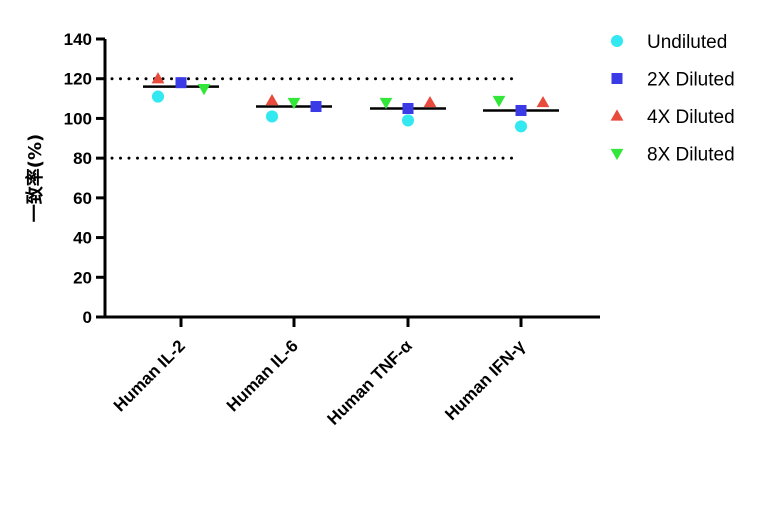  Describe the element at coordinates (691, 117) in the screenshot. I see `legend-label: 4X Diluted` at that location.